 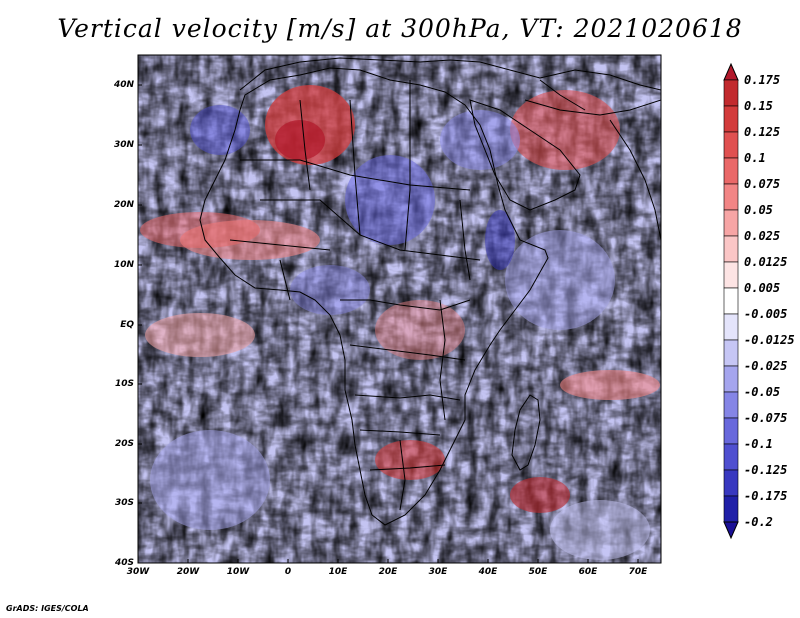 I want to click on colorbar-level-label: -0.075, so click(x=766, y=418).